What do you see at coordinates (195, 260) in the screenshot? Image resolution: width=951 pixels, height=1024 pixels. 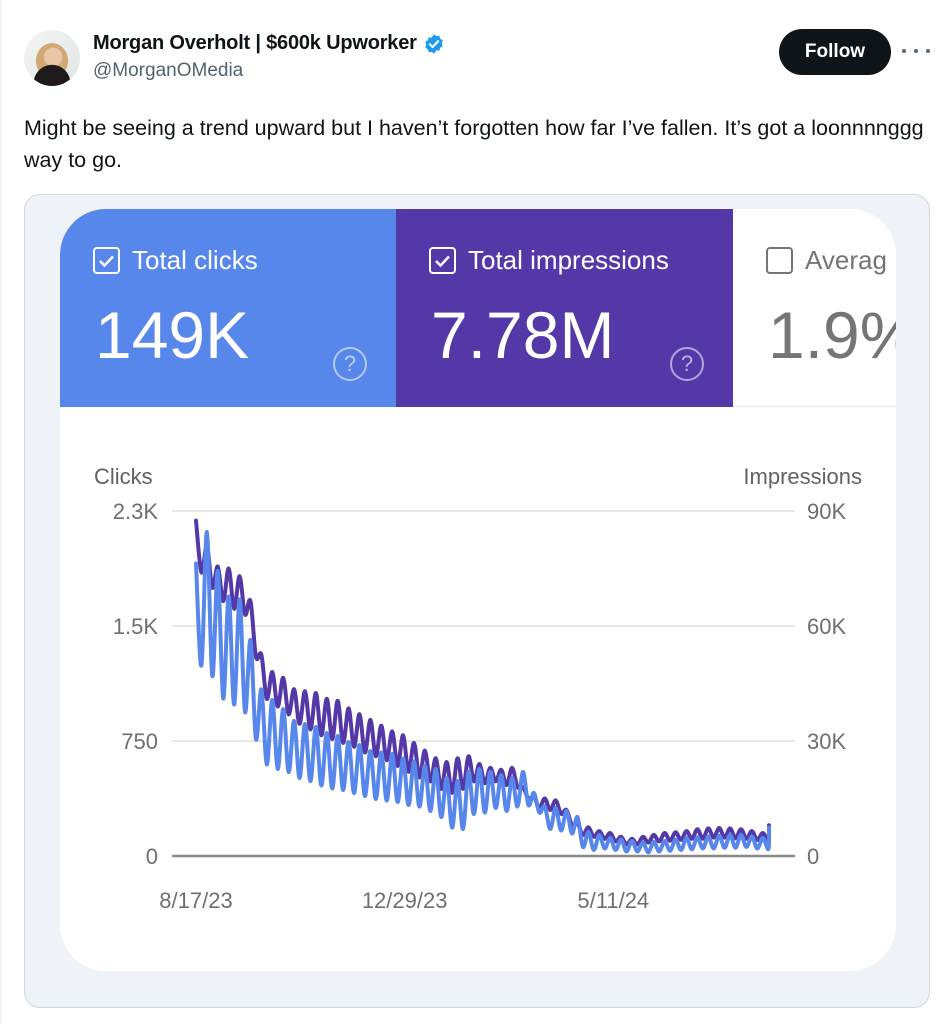 I see `metric-label: Total clicks` at bounding box center [195, 260].